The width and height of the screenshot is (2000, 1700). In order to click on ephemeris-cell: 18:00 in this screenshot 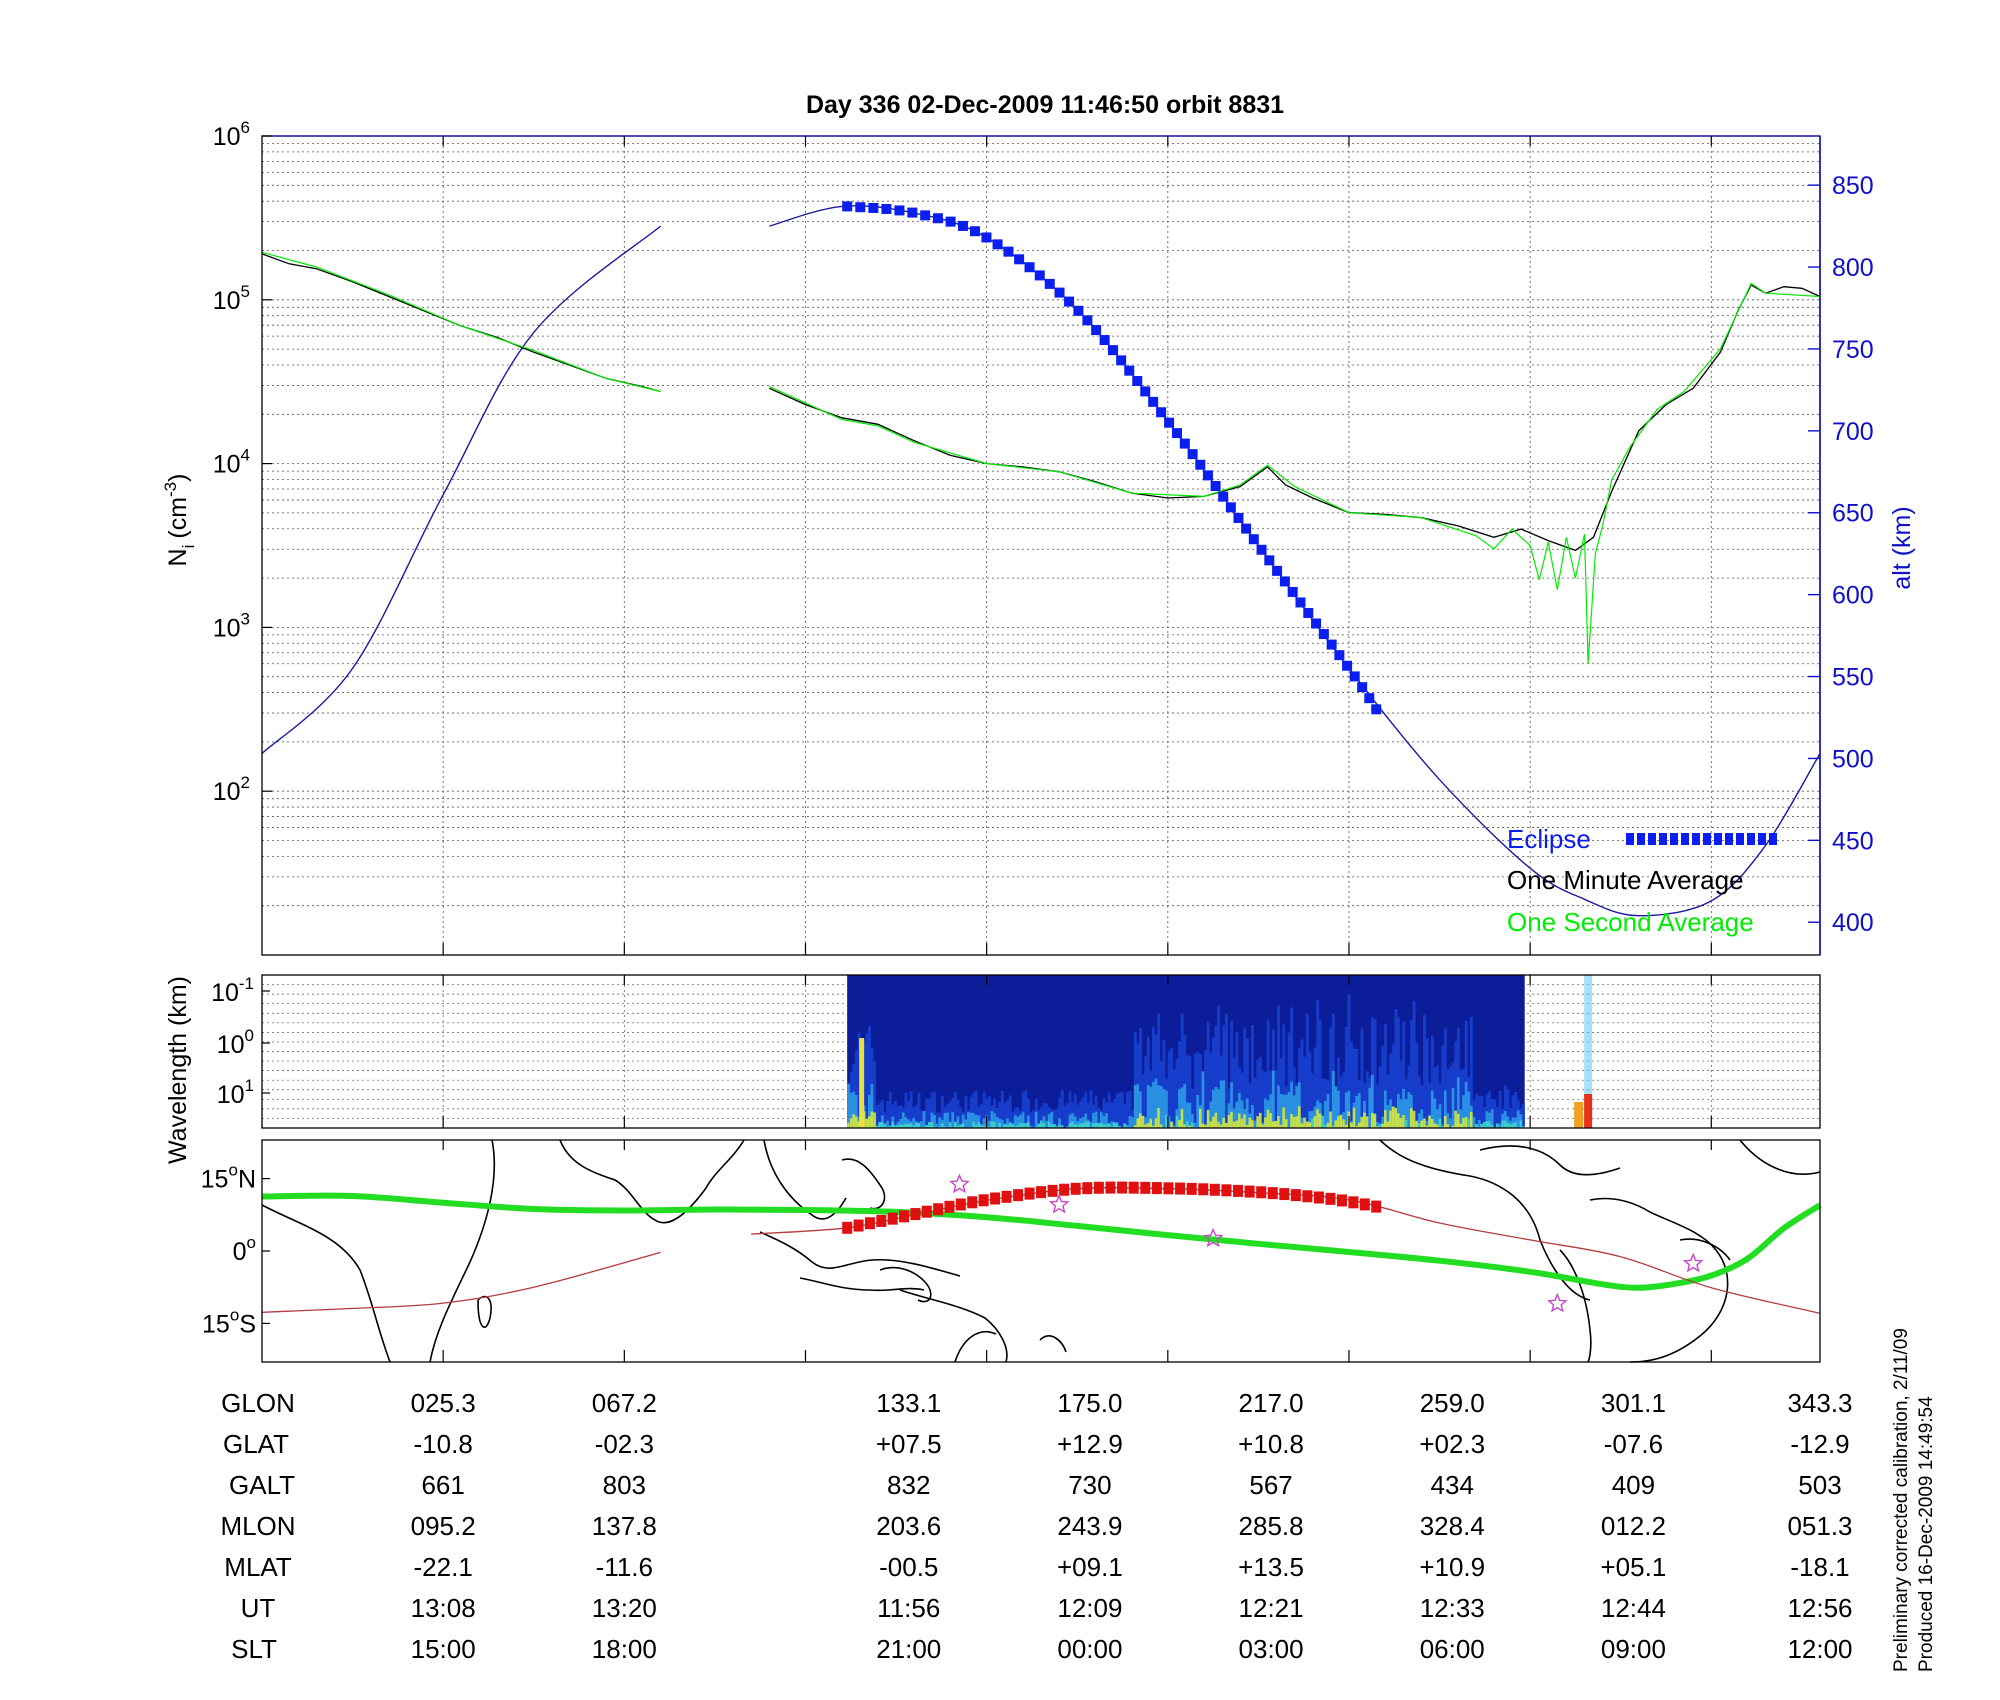, I will do `click(624, 1649)`.